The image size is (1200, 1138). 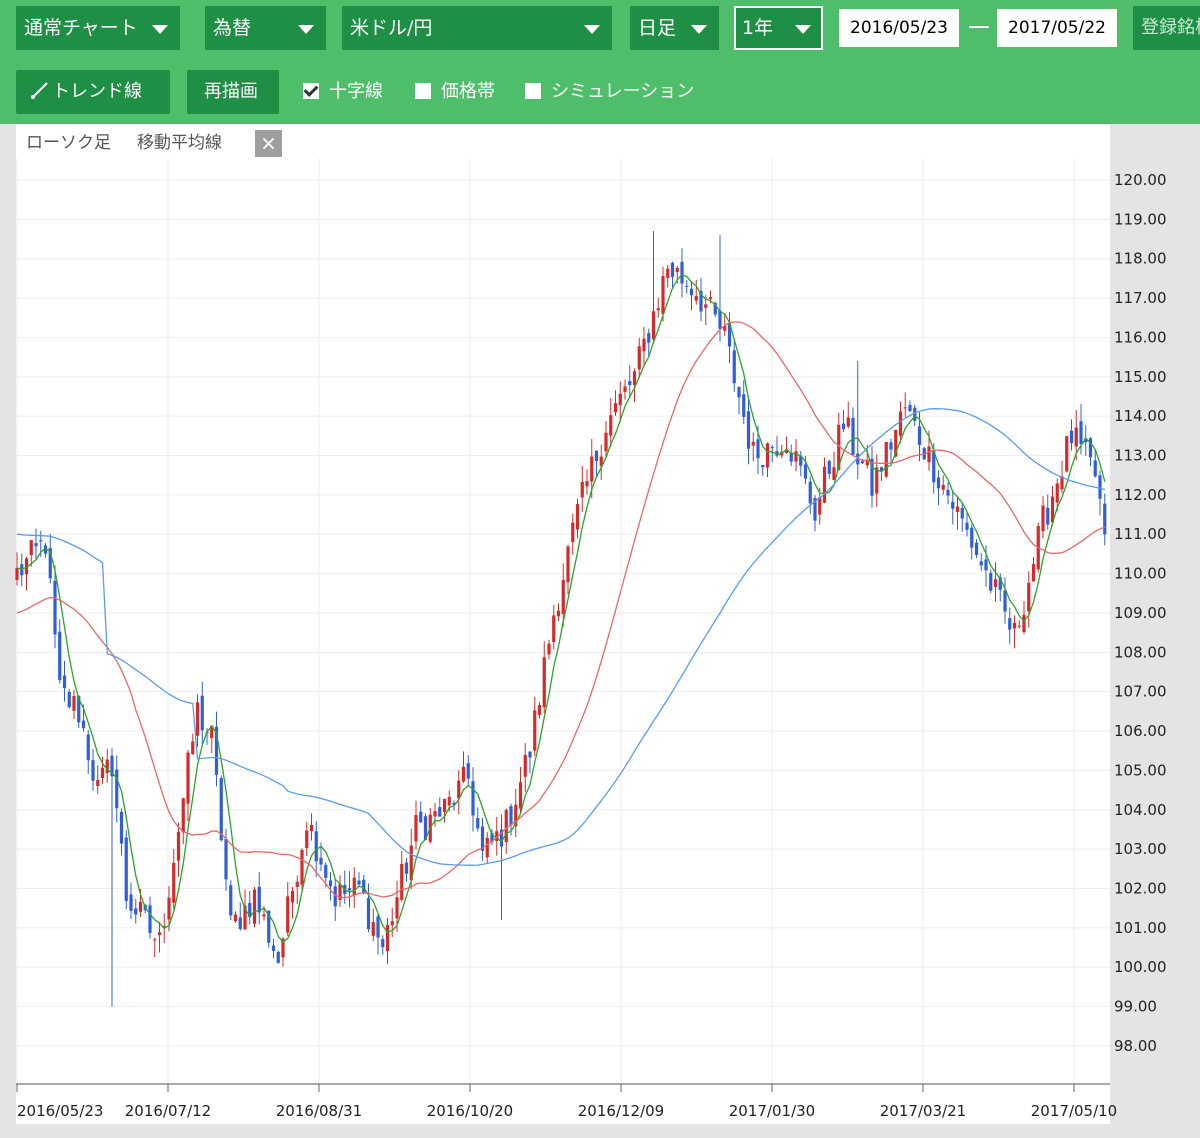 I want to click on price-axis-panel, so click(x=1155, y=631).